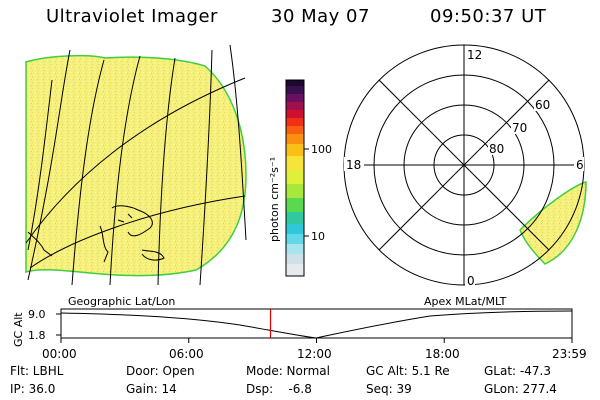 Image resolution: width=600 pixels, height=400 pixels. Describe the element at coordinates (474, 55) in the screenshot. I see `mlt-label-12: 12` at that location.